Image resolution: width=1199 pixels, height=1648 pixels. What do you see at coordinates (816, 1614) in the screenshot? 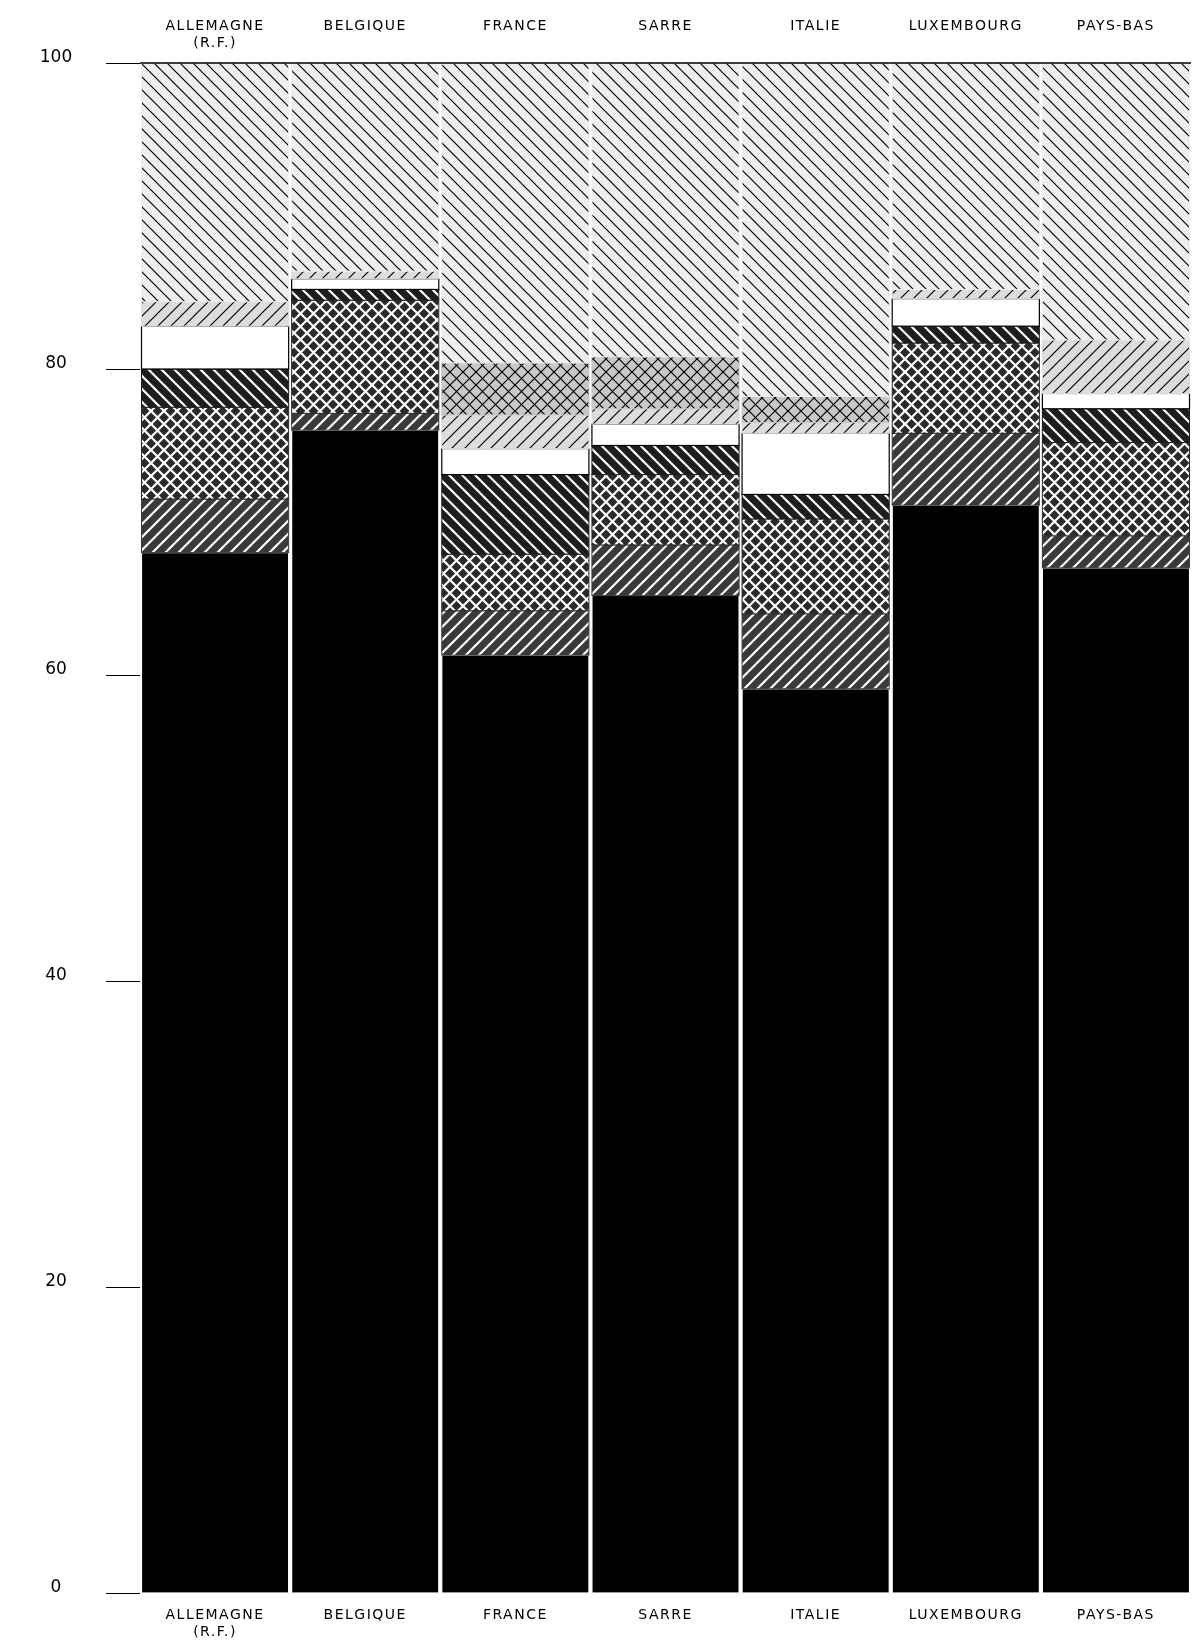
I see `category-label: ITALIE` at bounding box center [816, 1614].